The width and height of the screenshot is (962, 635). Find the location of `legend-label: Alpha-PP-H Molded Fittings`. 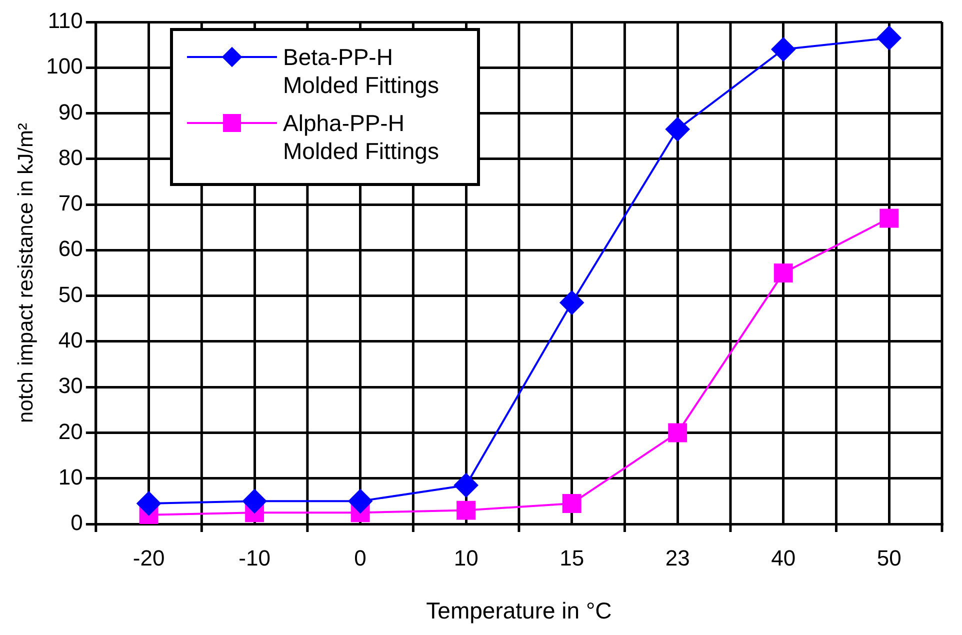

legend-label: Alpha-PP-H Molded Fittings is located at coordinates (361, 137).